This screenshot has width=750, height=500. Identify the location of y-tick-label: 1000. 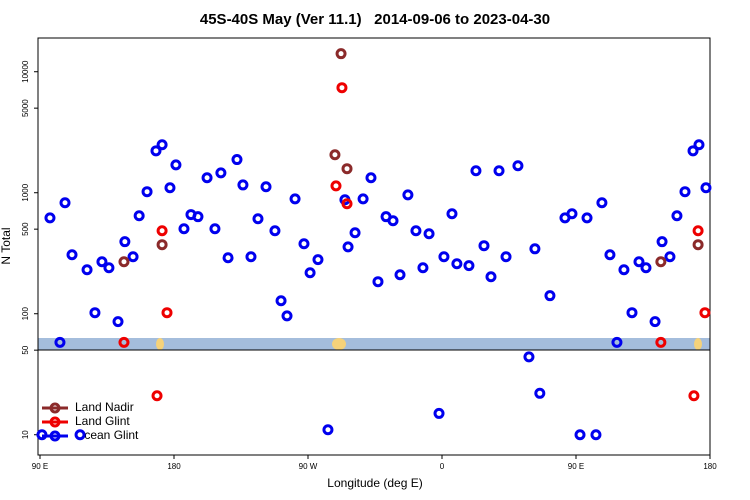
(25, 192).